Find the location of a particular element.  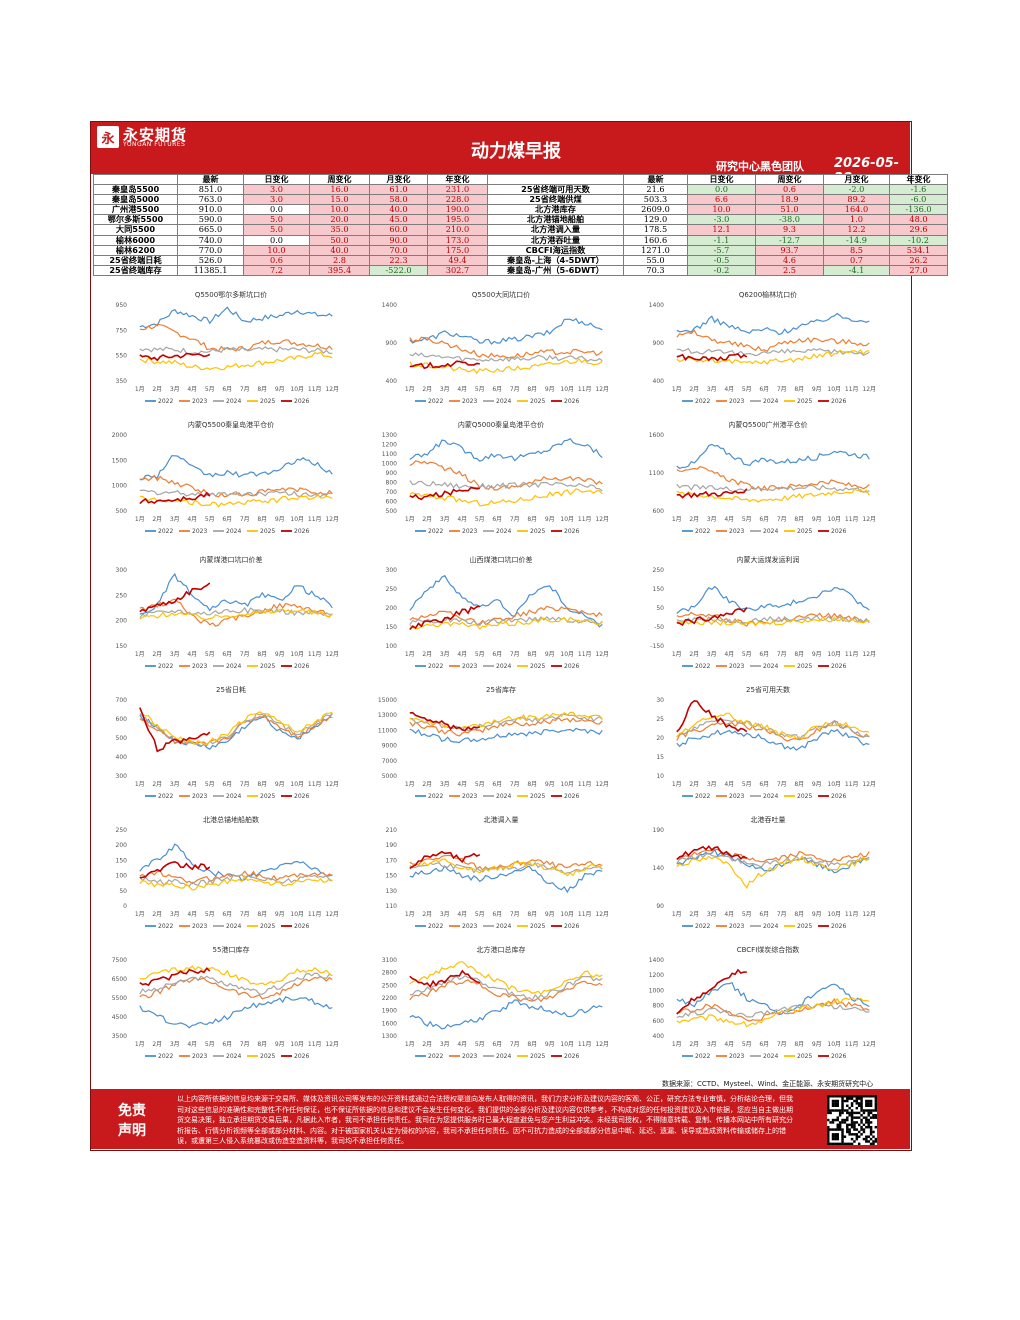

year-change: 231.0 is located at coordinates (457, 190).